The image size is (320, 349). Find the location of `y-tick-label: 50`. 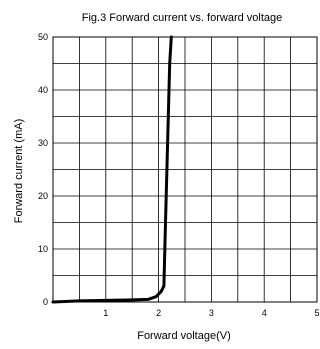

y-tick-label: 50 is located at coordinates (43, 37).